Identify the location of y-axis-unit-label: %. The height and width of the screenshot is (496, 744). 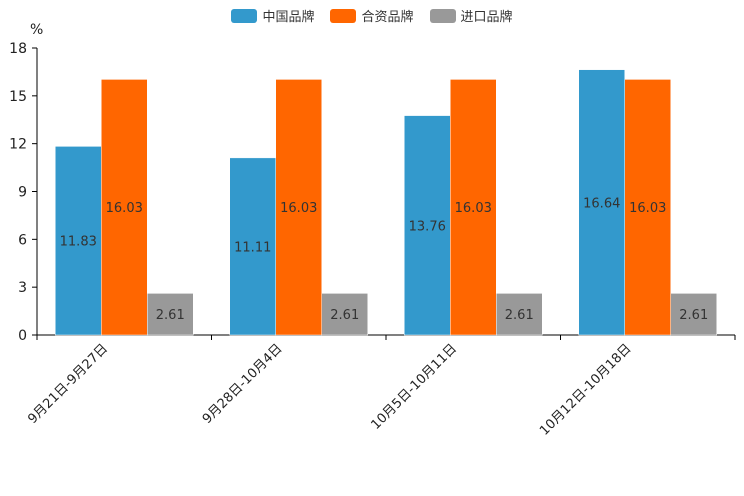
(36, 30).